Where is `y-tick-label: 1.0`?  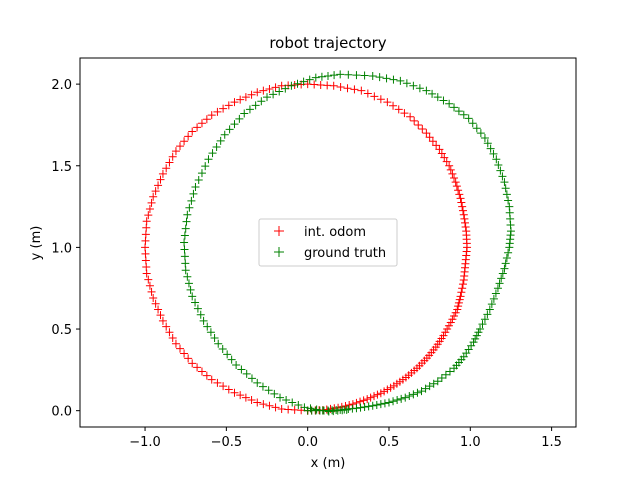 y-tick-label: 1.0 is located at coordinates (61, 248).